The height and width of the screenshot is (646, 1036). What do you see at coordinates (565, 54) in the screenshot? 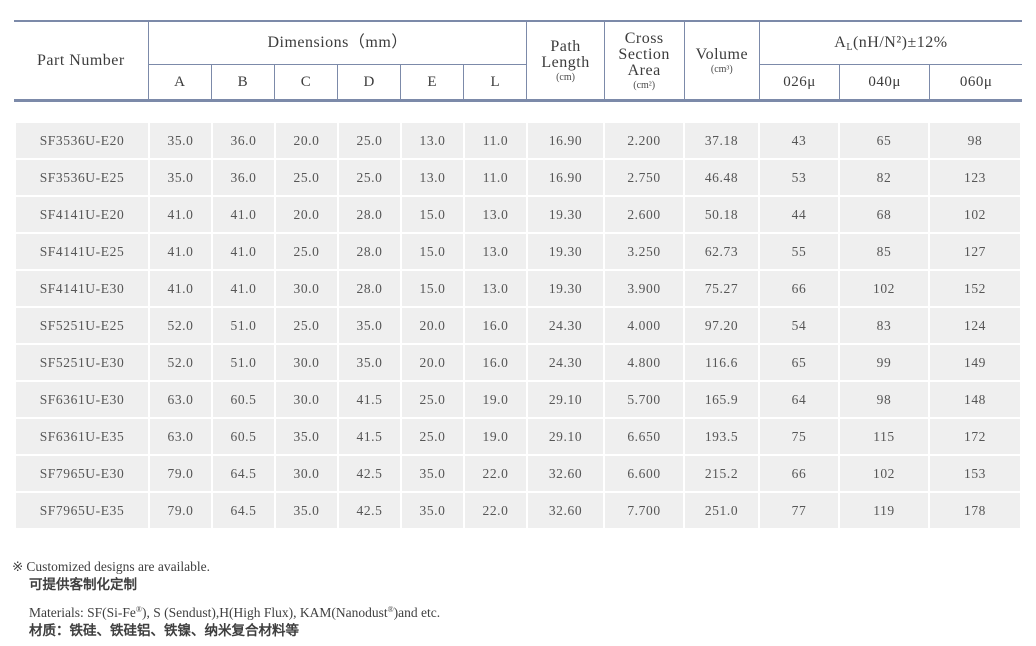
I see `path-length-label: Path Length` at bounding box center [565, 54].